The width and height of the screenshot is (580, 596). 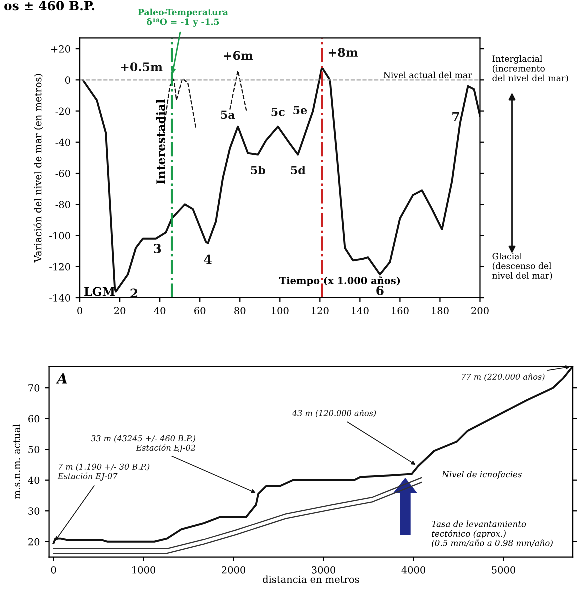 What do you see at coordinates (144, 570) in the screenshot?
I see `x-tick-label: 1000` at bounding box center [144, 570].